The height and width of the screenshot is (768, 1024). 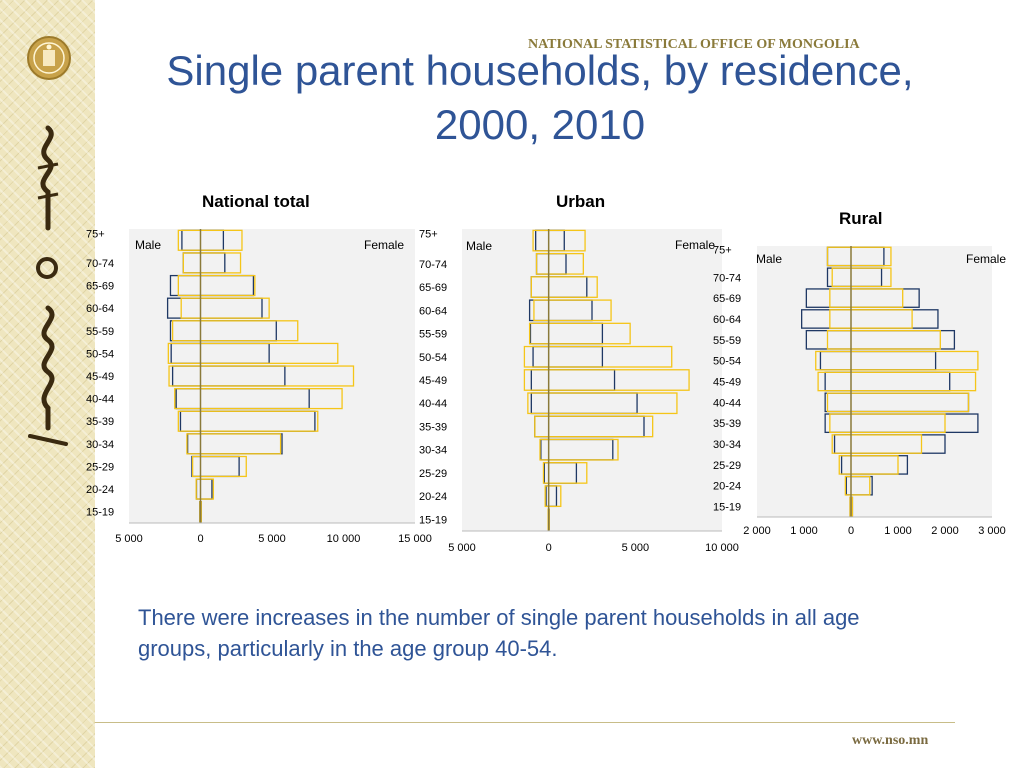 What do you see at coordinates (433, 451) in the screenshot?
I see `category-label: 30-34` at bounding box center [433, 451].